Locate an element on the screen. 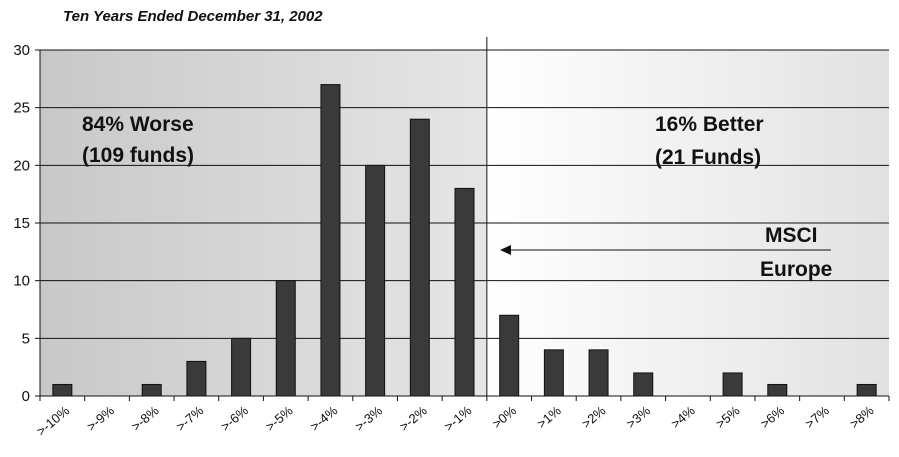 The height and width of the screenshot is (457, 899). y-tick-label: 30 is located at coordinates (21, 50).